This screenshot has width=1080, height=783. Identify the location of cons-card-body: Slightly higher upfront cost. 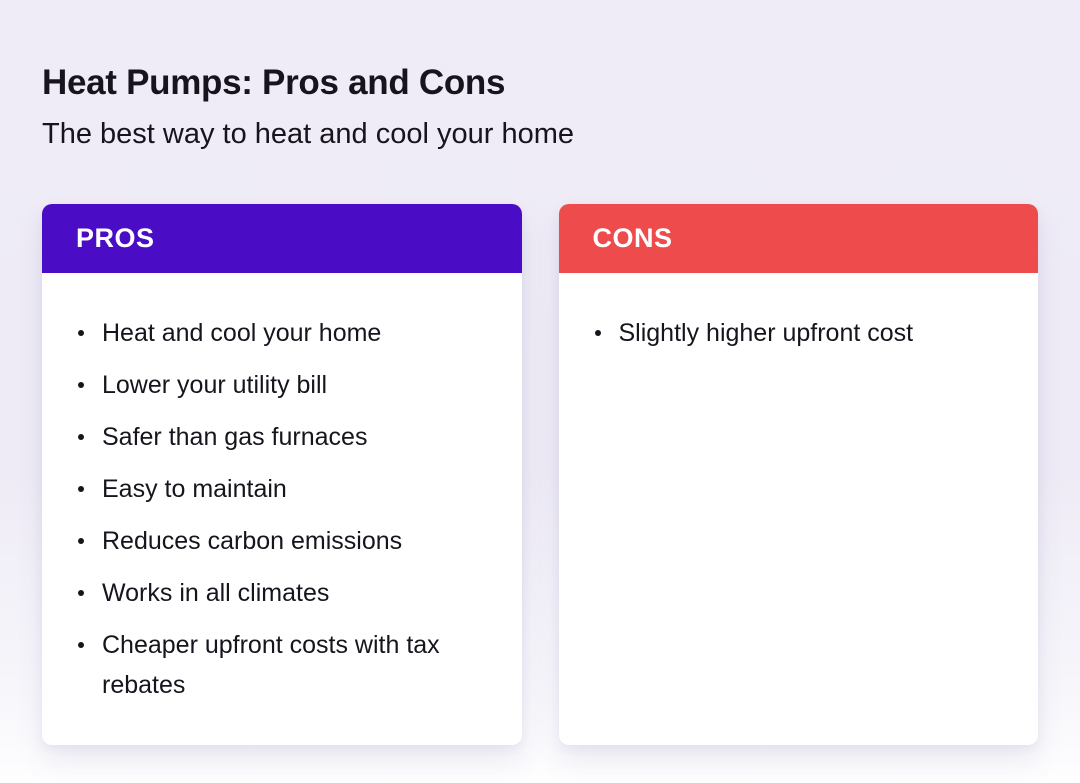
(799, 313).